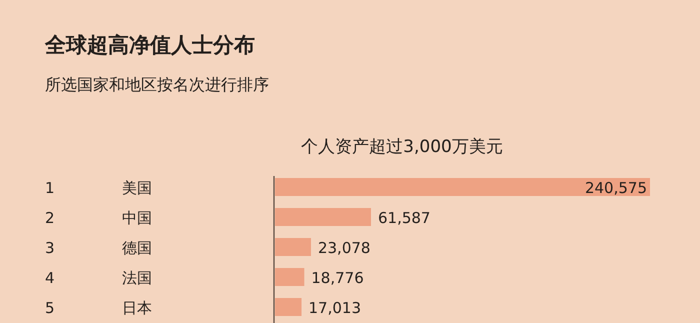 Image resolution: width=700 pixels, height=323 pixels. Describe the element at coordinates (50, 248) in the screenshot. I see `text: 3` at that location.